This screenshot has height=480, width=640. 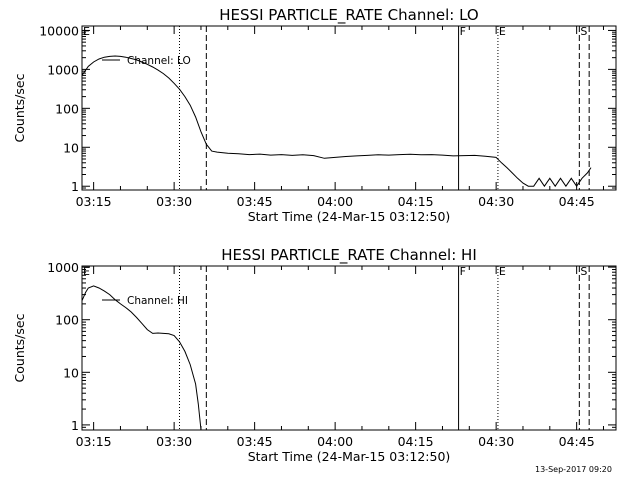 I want to click on series-line, so click(x=142, y=357).